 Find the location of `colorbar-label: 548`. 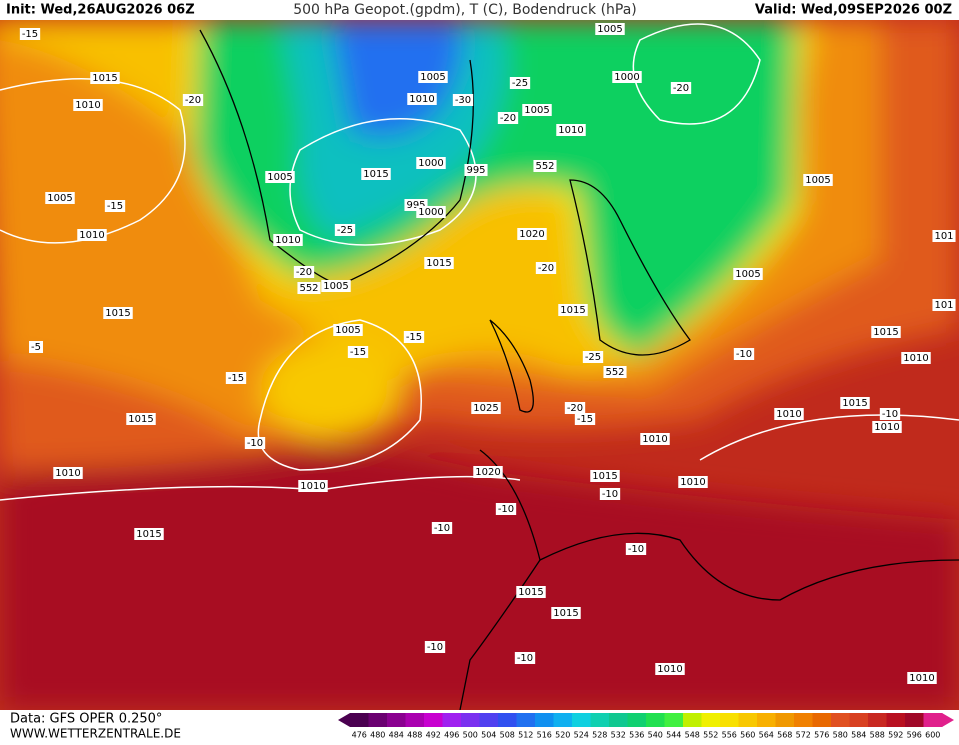

colorbar-label: 548 is located at coordinates (692, 735).